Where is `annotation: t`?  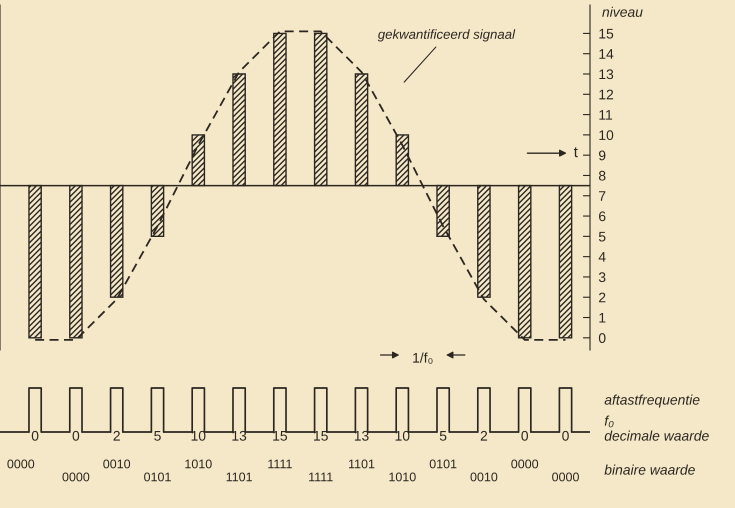
annotation: t is located at coordinates (576, 152).